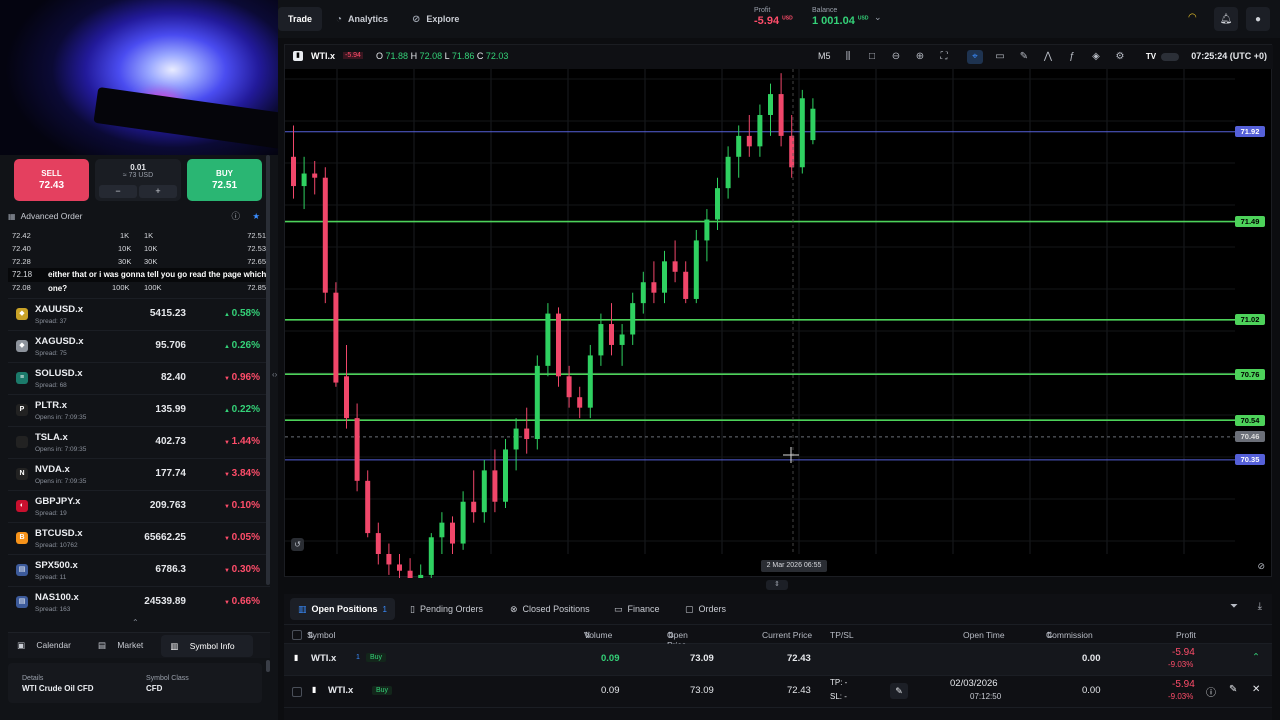 Image resolution: width=1280 pixels, height=720 pixels. What do you see at coordinates (118, 191) in the screenshot?
I see `decrease-button: −` at bounding box center [118, 191].